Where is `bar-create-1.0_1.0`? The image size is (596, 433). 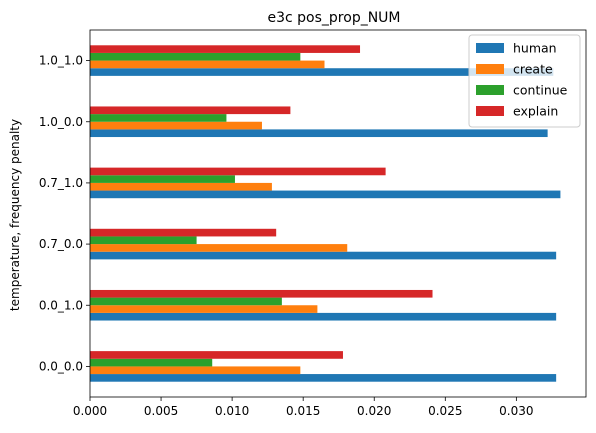
bar-create-1.0_1.0 is located at coordinates (207, 64).